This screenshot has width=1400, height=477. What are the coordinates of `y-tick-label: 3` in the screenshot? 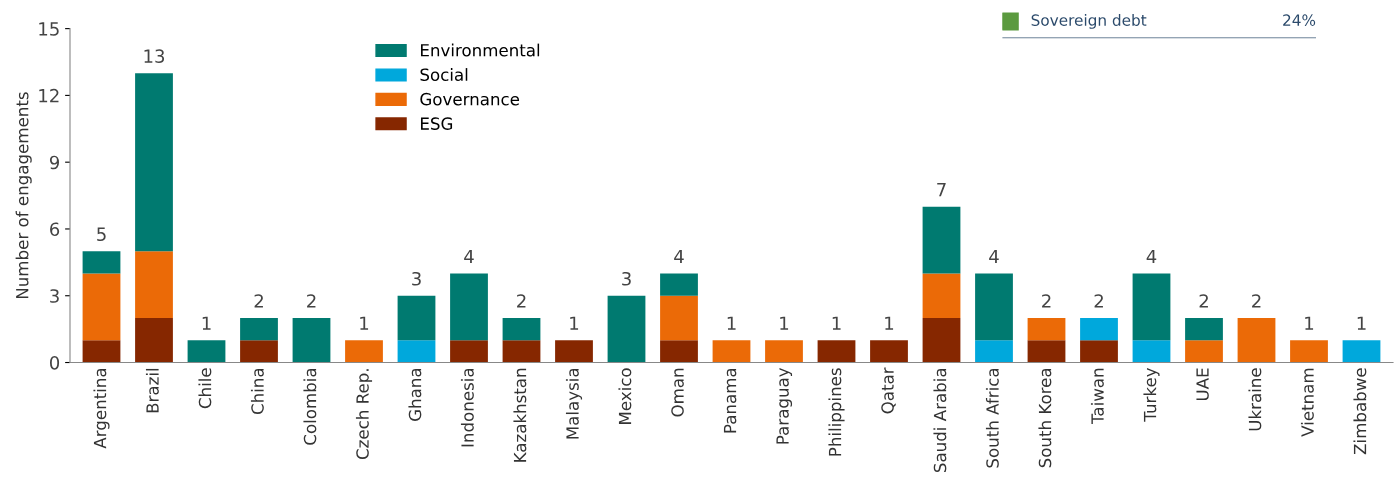 It's located at (54, 296).